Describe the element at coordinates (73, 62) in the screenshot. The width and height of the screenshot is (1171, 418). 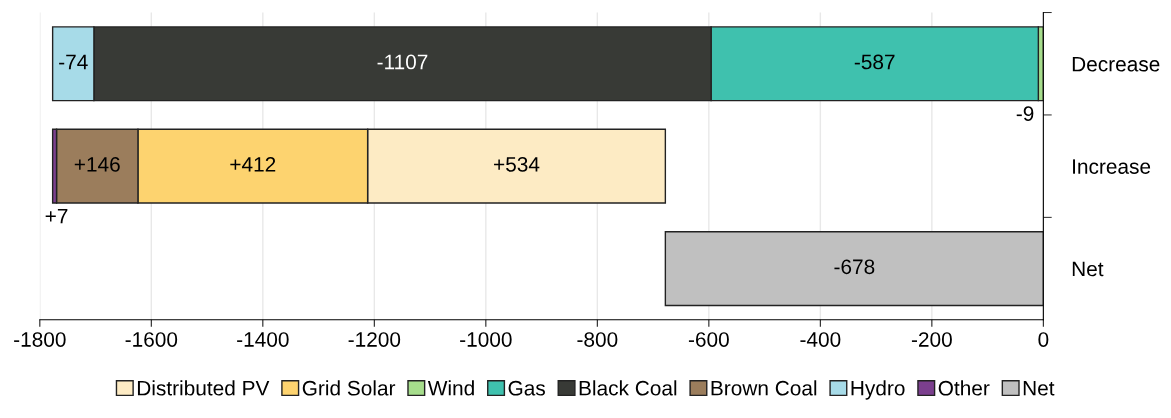
I see `data-label: -74` at that location.